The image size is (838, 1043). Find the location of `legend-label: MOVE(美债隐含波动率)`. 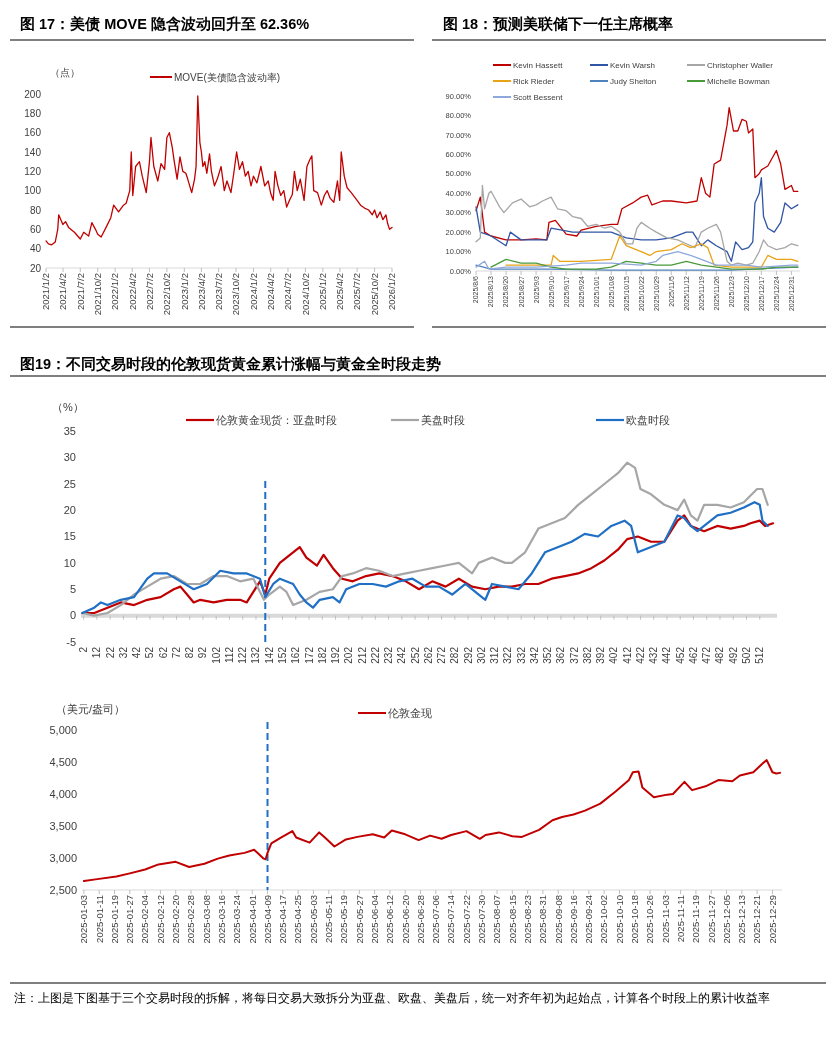

legend-label: MOVE(美债隐含波动率) is located at coordinates (227, 77).